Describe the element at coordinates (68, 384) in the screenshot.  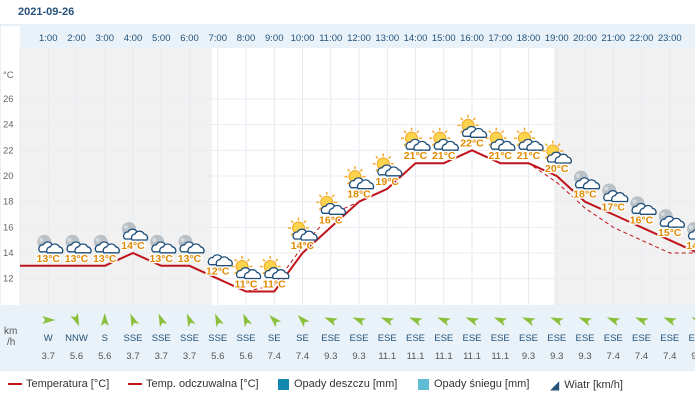
I see `legend-temperature-label: Temperatura [°C]` at that location.